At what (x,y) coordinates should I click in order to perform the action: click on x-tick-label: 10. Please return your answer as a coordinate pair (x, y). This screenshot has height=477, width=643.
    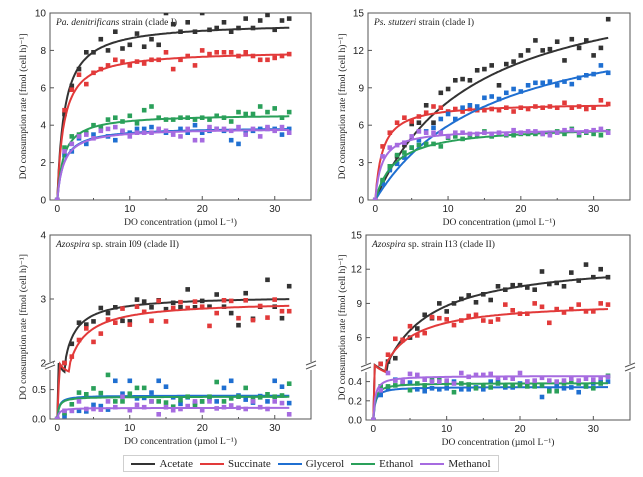
    Looking at the image, I should click on (448, 209).